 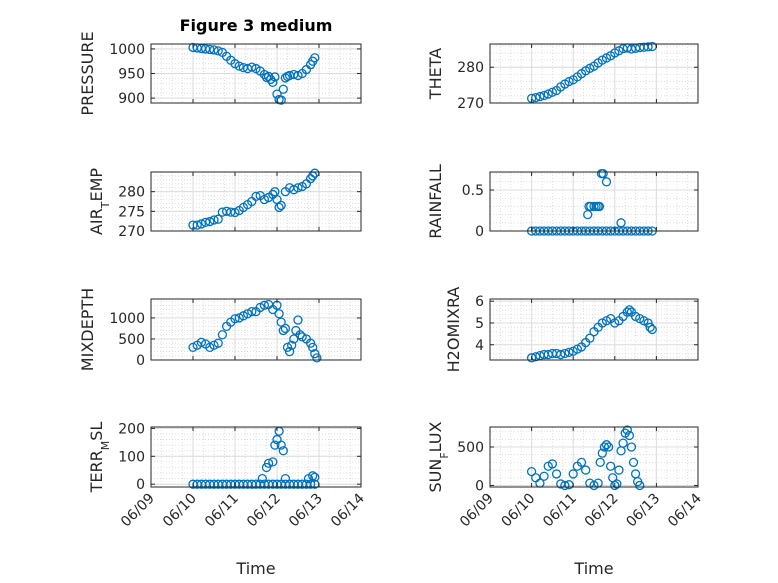 I want to click on subplot-pressure: 900 950 1000 PRESSURE Figure 3 medium, so click(x=220, y=66).